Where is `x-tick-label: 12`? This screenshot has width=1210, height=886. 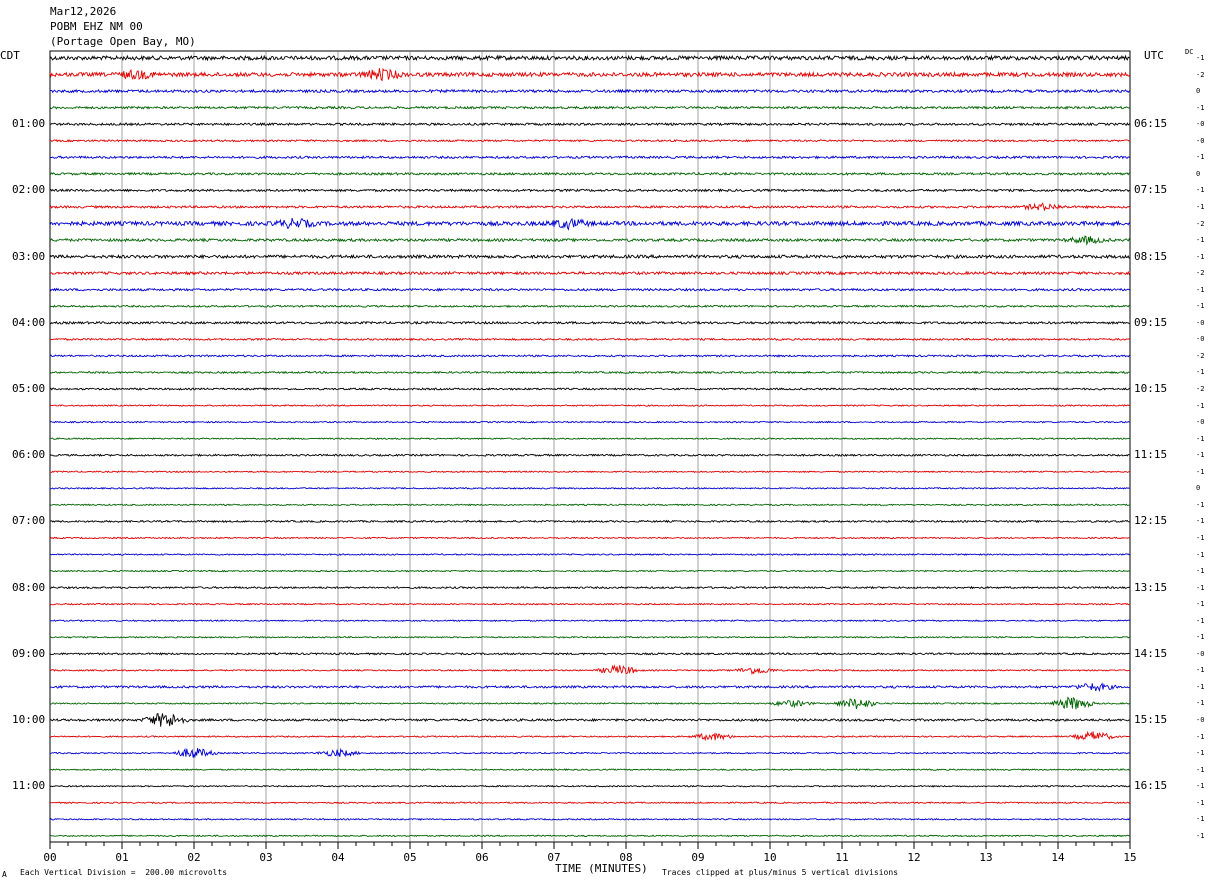 x-tick-label: 12 is located at coordinates (913, 857).